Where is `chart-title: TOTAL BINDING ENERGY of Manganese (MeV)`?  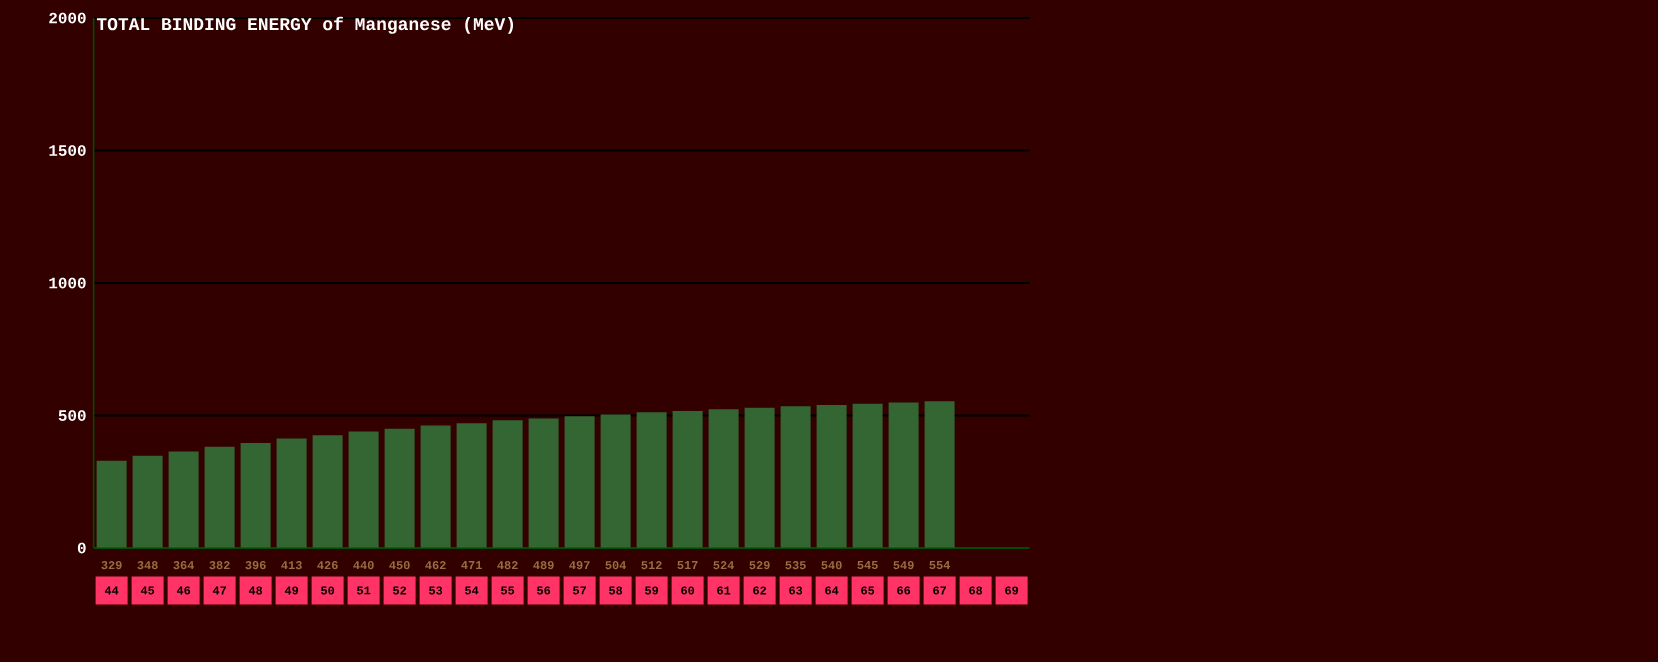 chart-title: TOTAL BINDING ENERGY of Manganese (MeV) is located at coordinates (305, 25).